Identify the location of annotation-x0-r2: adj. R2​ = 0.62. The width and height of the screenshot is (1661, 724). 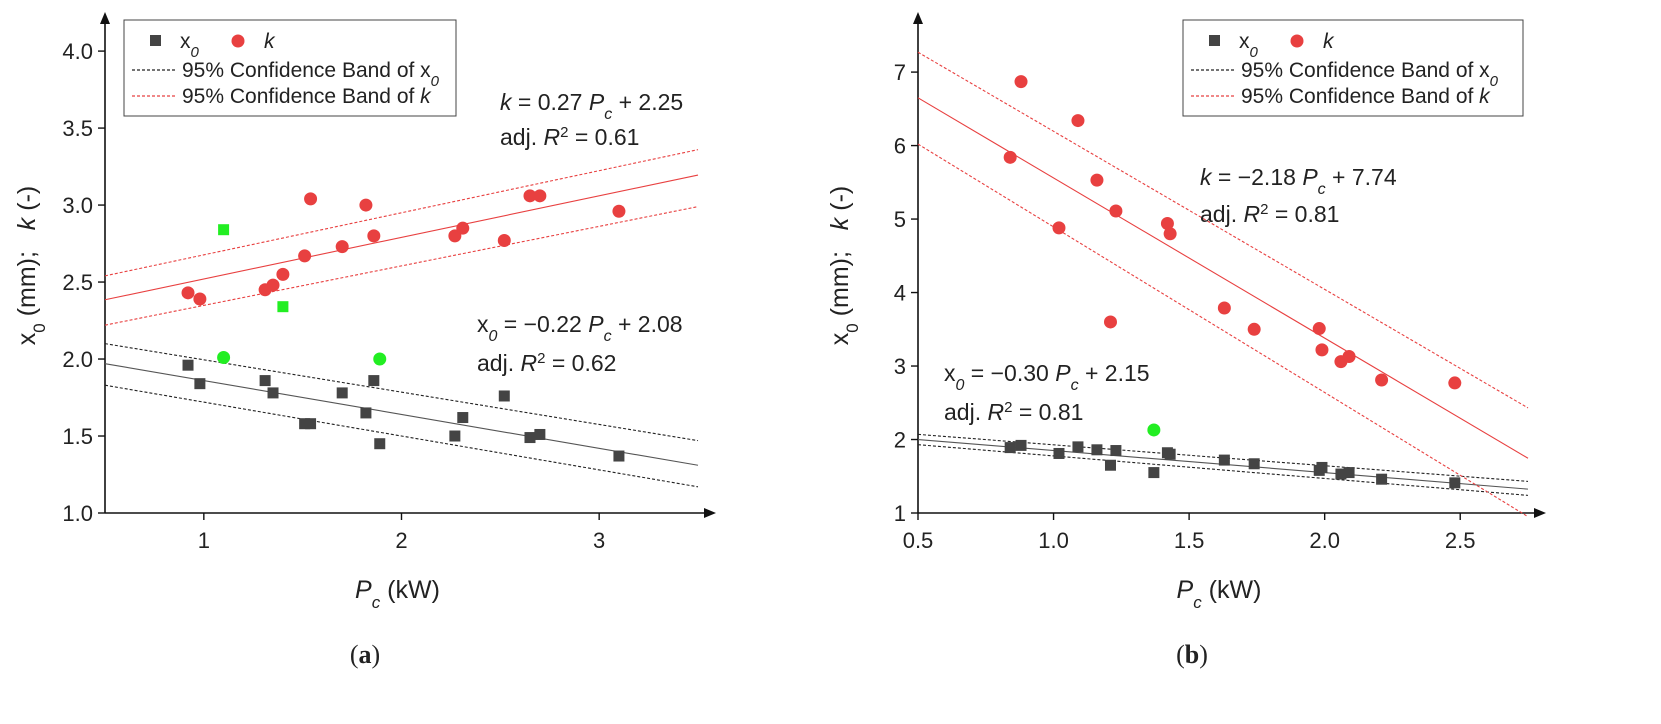
(546, 363).